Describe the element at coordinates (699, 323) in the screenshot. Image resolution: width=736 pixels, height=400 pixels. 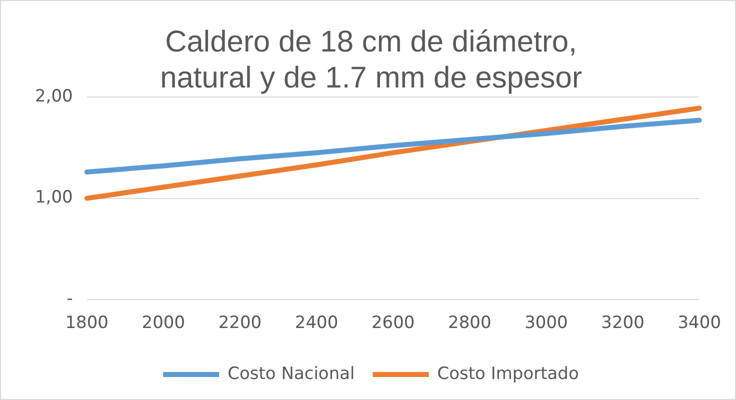
I see `x-tick-label: 3400` at that location.